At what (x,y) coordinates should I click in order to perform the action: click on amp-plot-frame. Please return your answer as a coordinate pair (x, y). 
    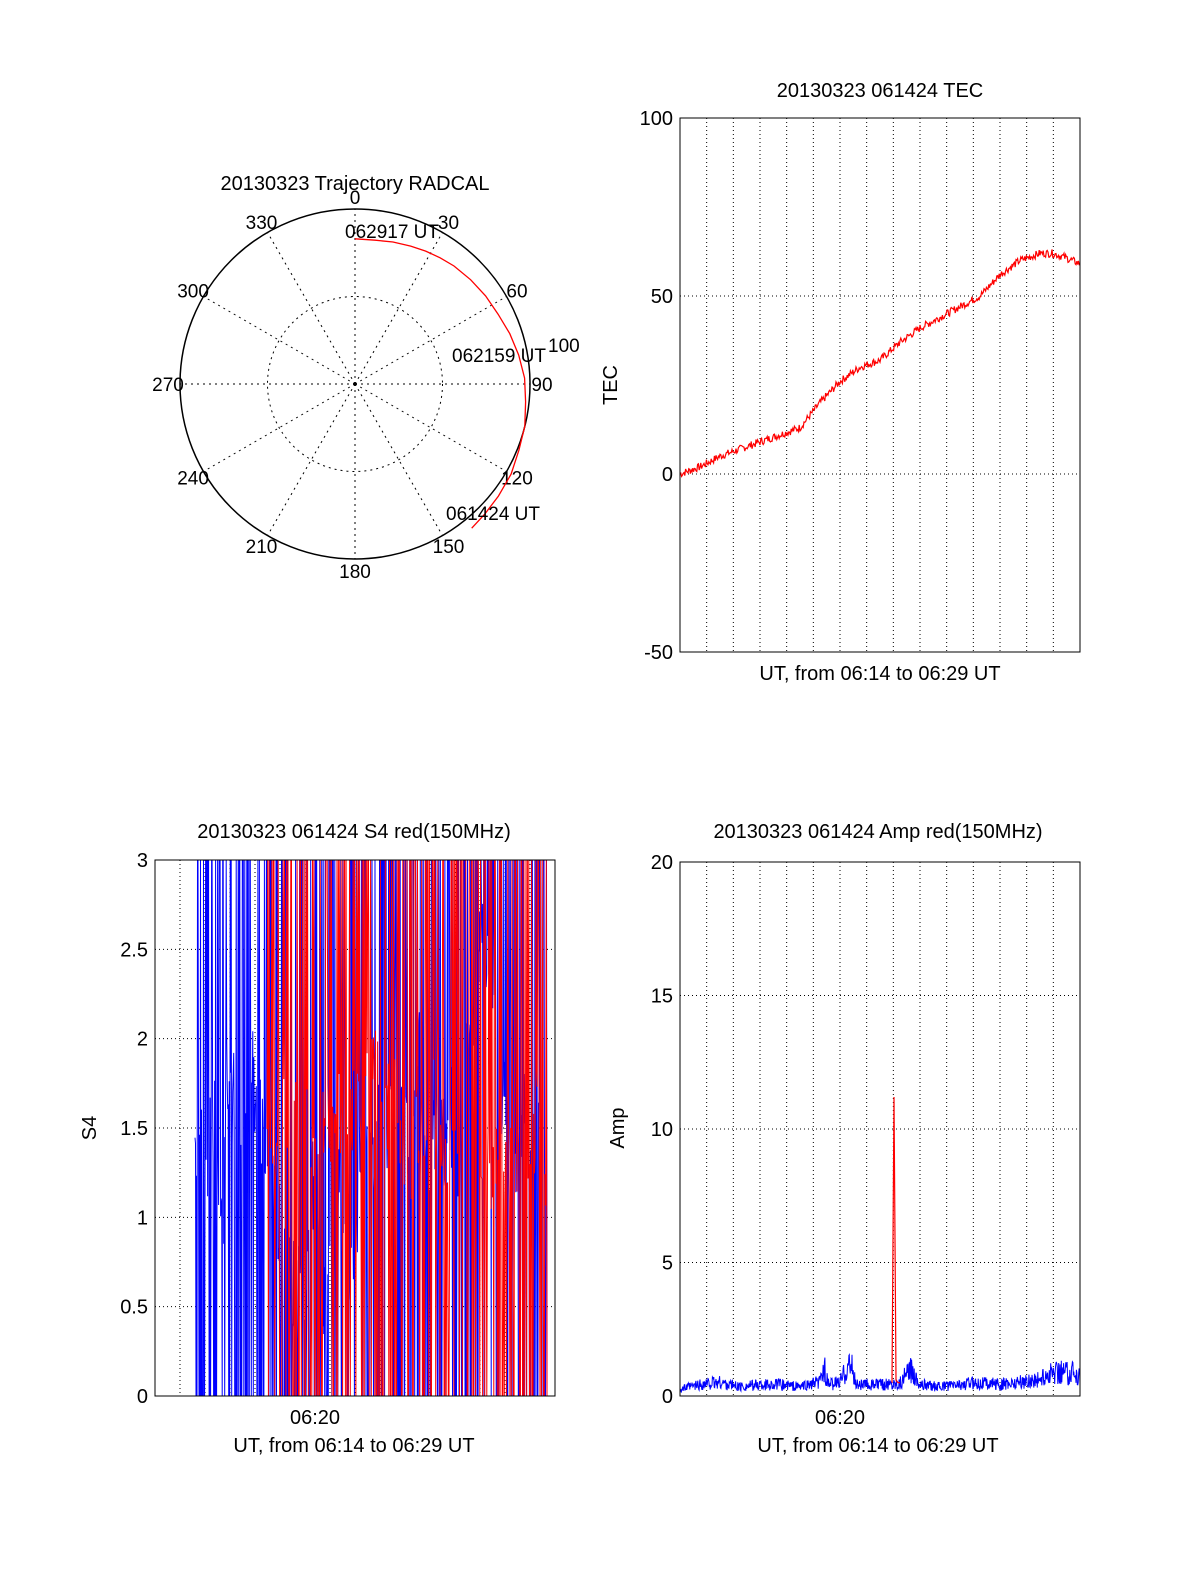
    Looking at the image, I should click on (880, 1129).